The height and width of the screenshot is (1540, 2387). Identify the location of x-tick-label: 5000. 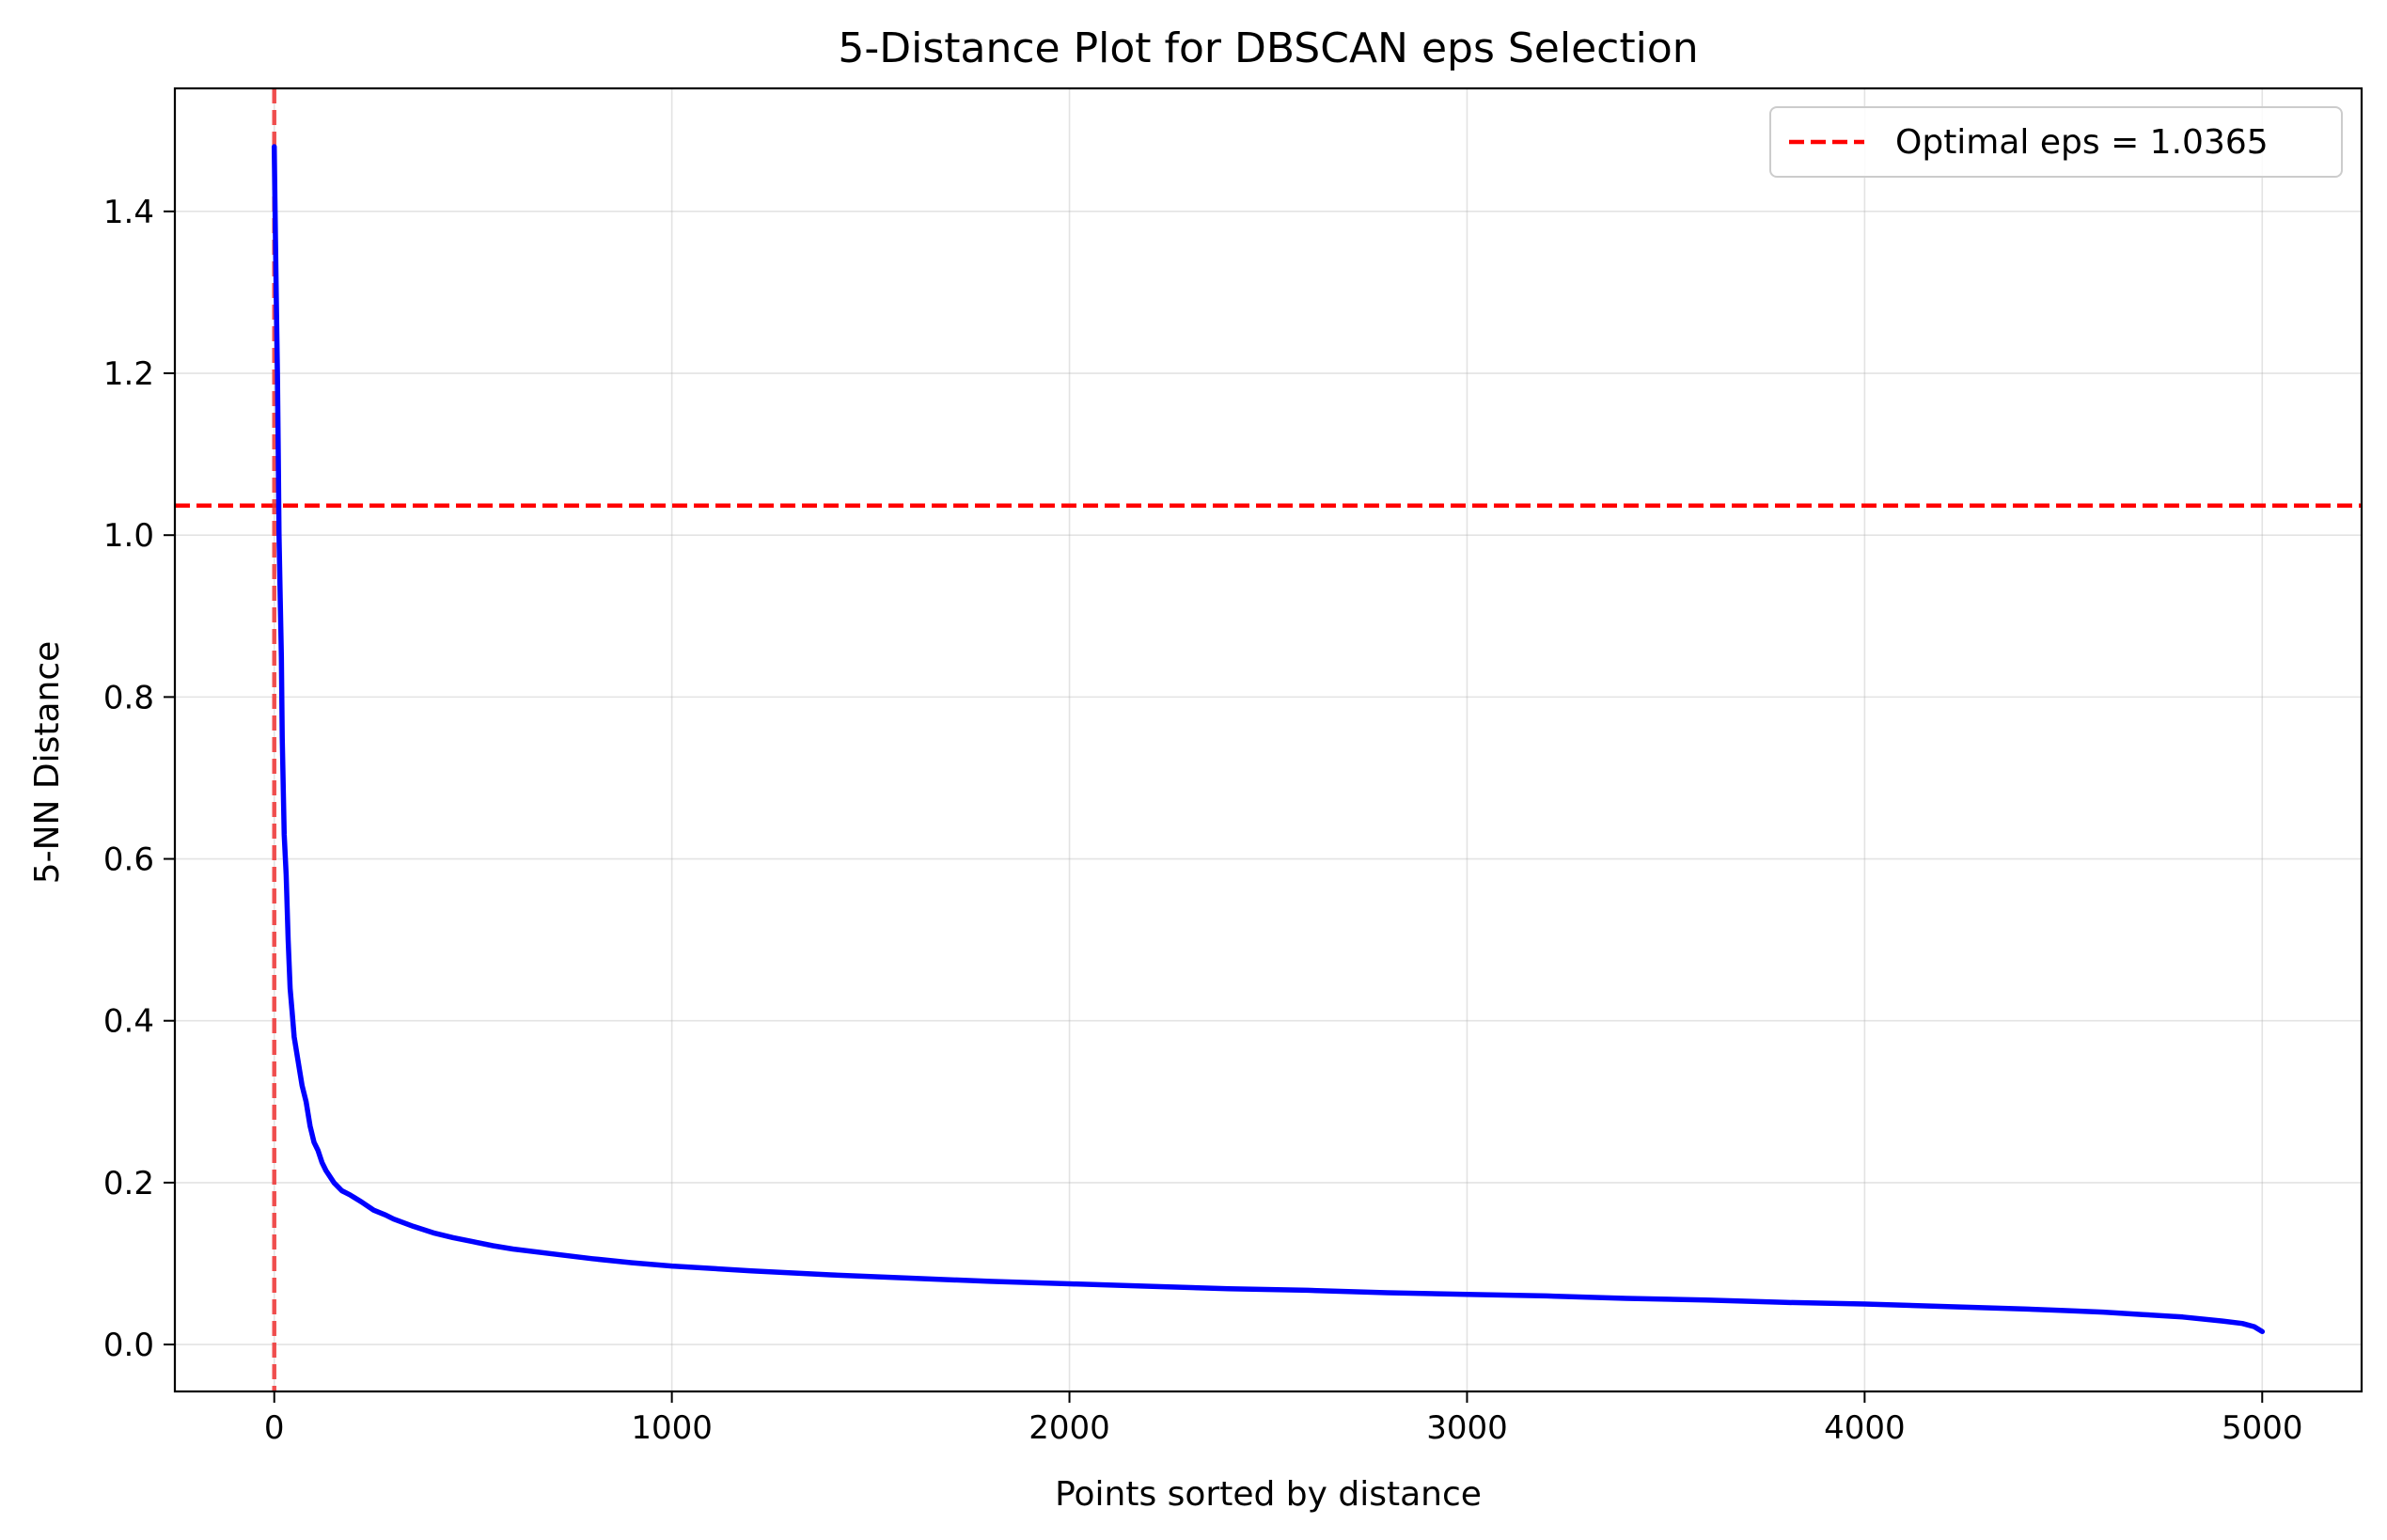
(2262, 1428).